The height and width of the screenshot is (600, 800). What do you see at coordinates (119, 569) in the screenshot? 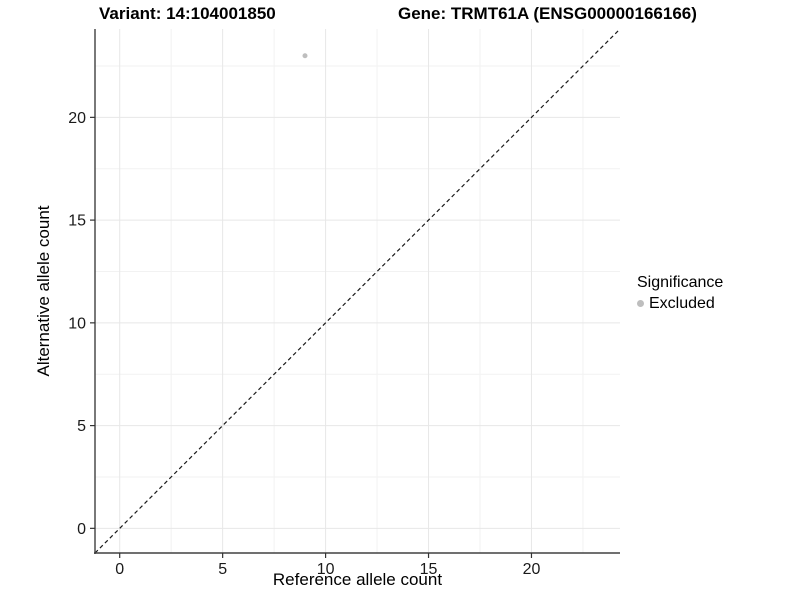
I see `x-tick-label: 0` at bounding box center [119, 569].